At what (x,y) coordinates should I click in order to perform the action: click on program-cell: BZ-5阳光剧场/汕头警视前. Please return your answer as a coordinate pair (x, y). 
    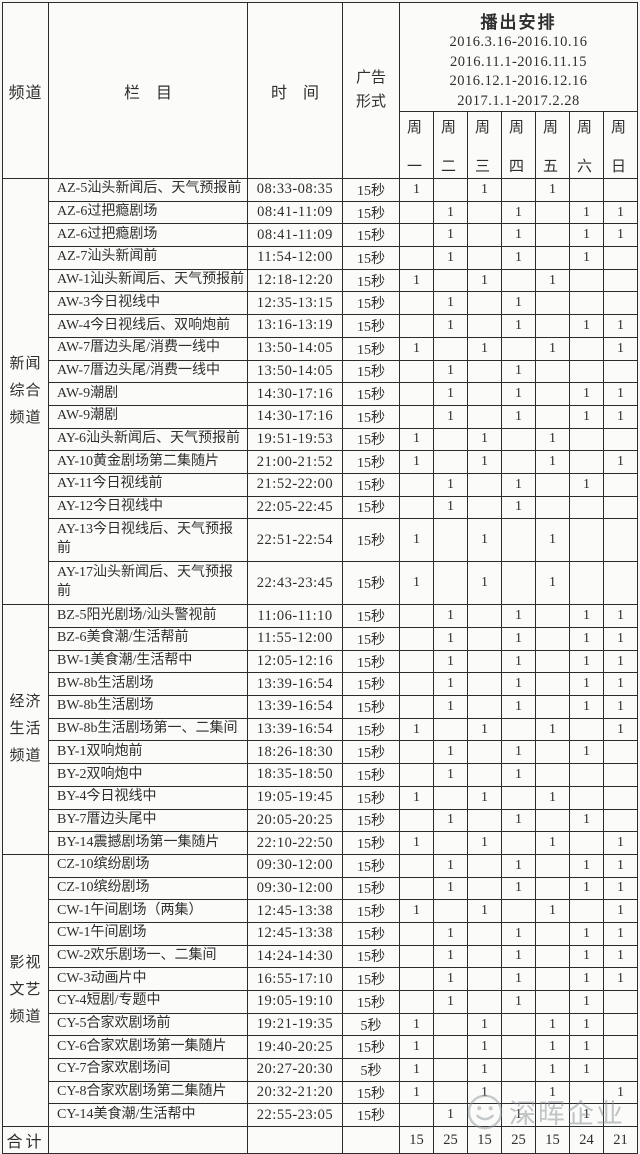
    Looking at the image, I should click on (148, 616).